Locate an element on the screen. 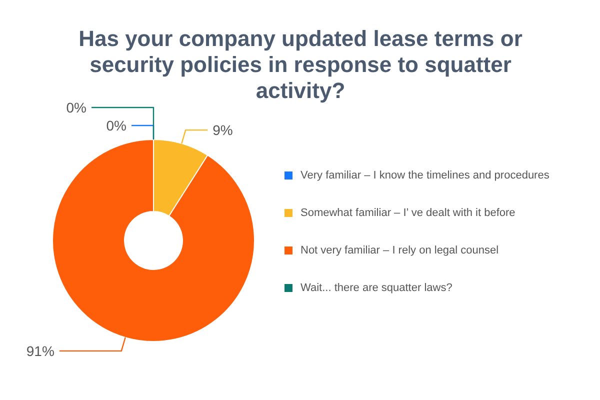 The image size is (600, 400). text: 0% is located at coordinates (116, 126).